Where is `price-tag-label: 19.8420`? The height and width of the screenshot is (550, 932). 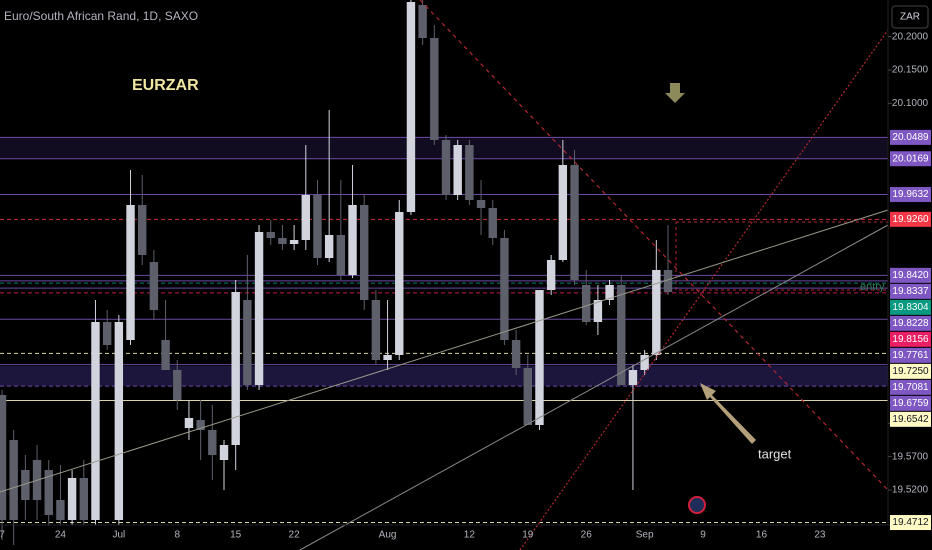 price-tag-label: 19.8420 is located at coordinates (910, 275).